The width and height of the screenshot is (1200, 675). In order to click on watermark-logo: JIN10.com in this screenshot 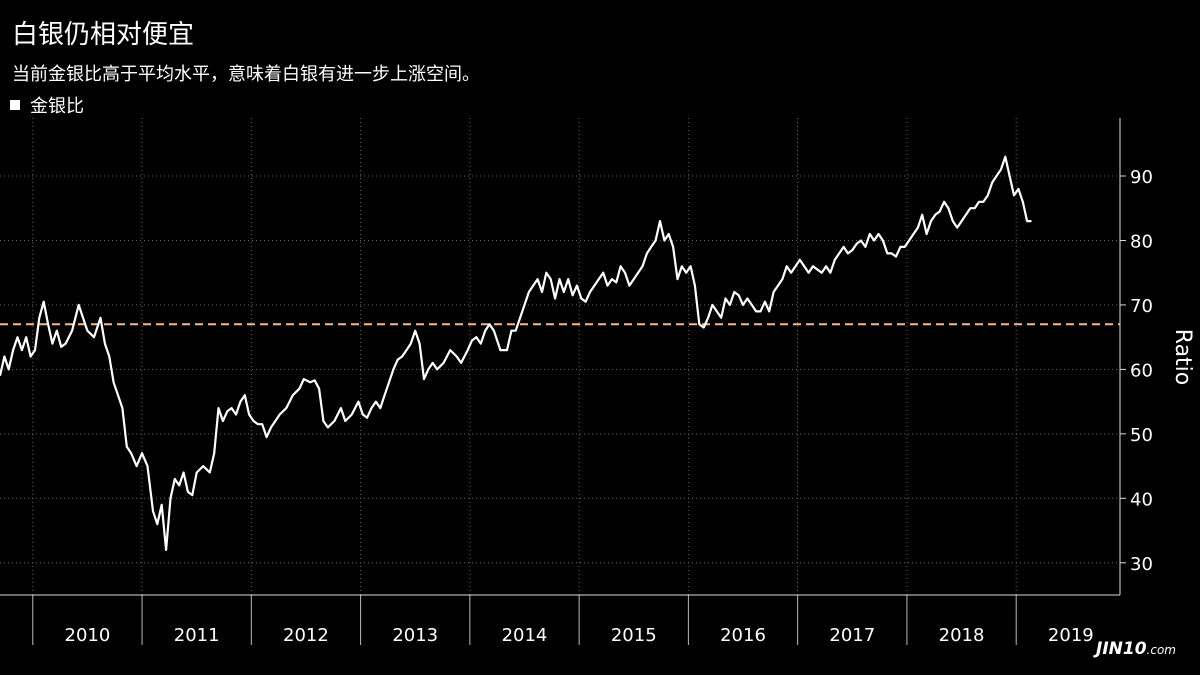, I will do `click(1136, 649)`.